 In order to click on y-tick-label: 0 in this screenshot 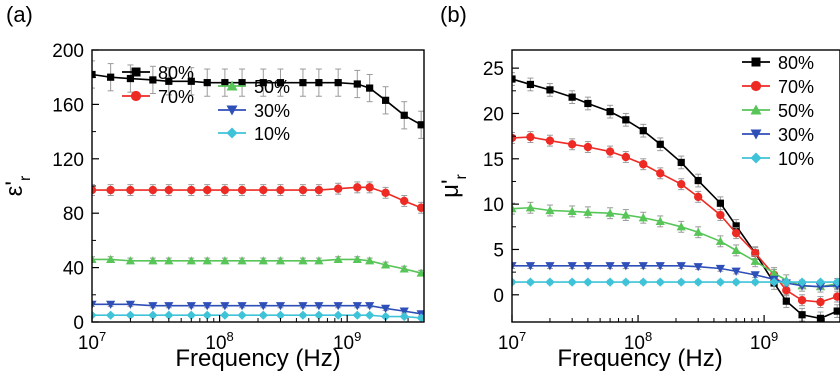, I will do `click(78, 323)`.